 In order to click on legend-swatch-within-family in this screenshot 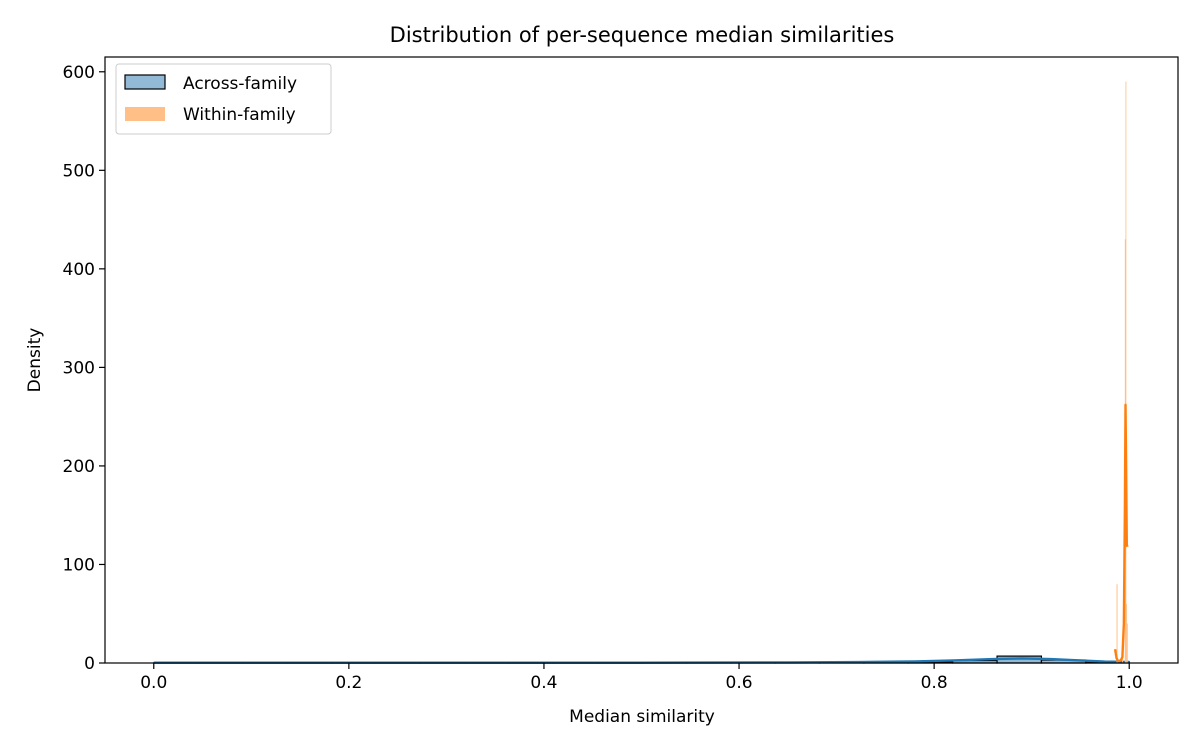, I will do `click(145, 114)`.